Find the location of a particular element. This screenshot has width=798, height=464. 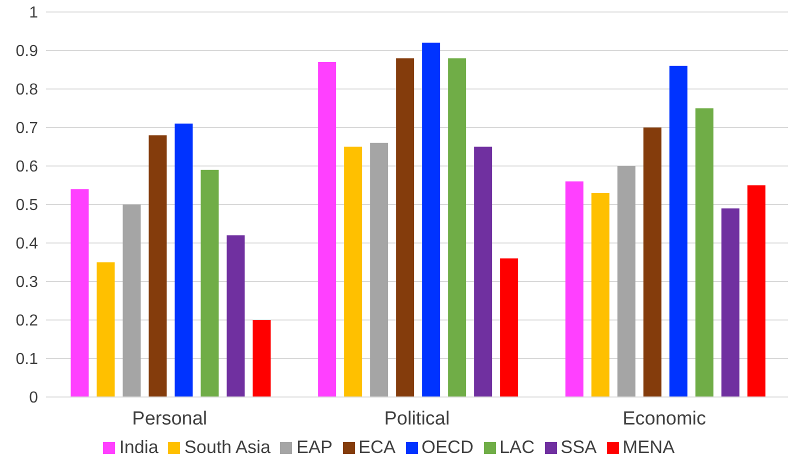

y-tick-label: 0.4 is located at coordinates (27, 244).